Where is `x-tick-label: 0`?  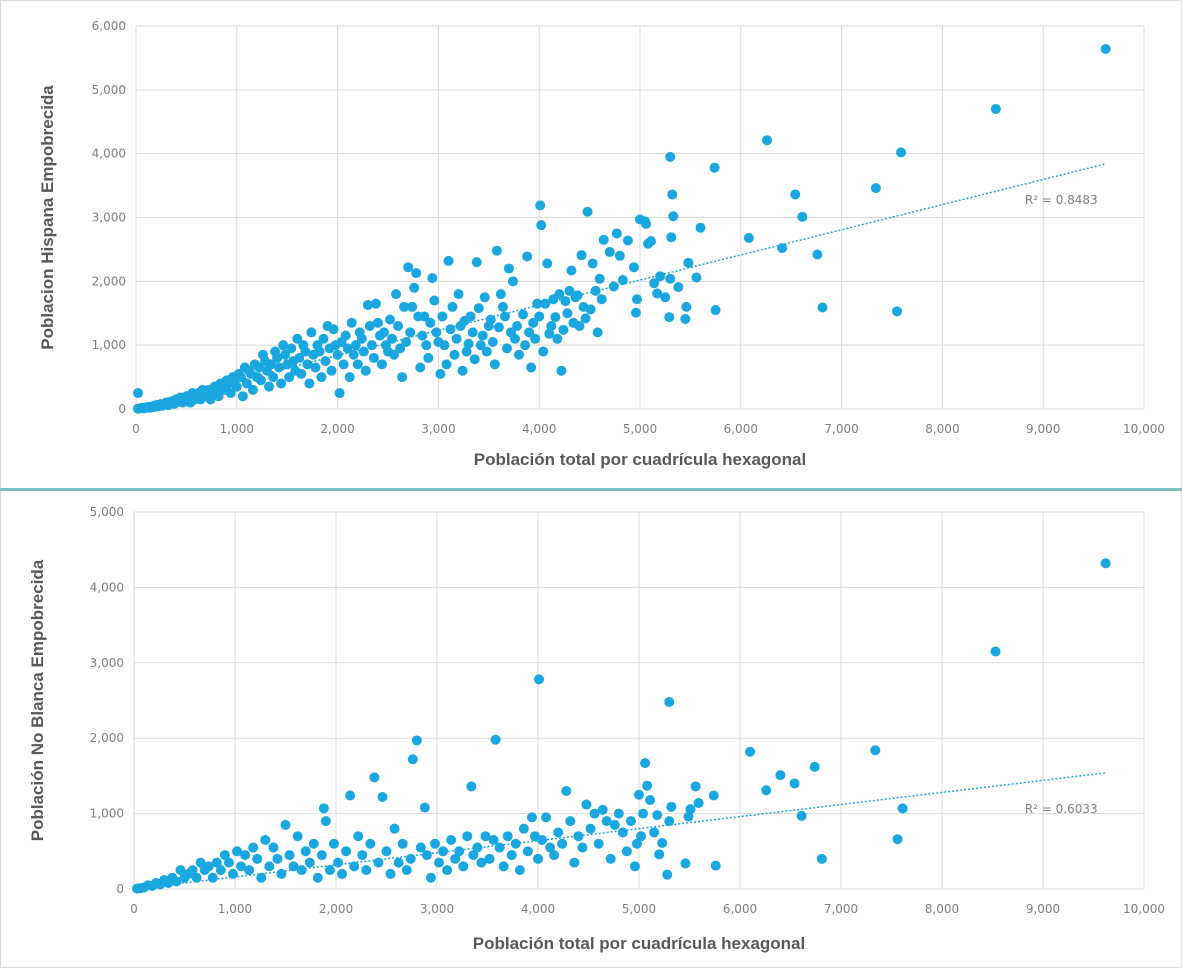 x-tick-label: 0 is located at coordinates (136, 429).